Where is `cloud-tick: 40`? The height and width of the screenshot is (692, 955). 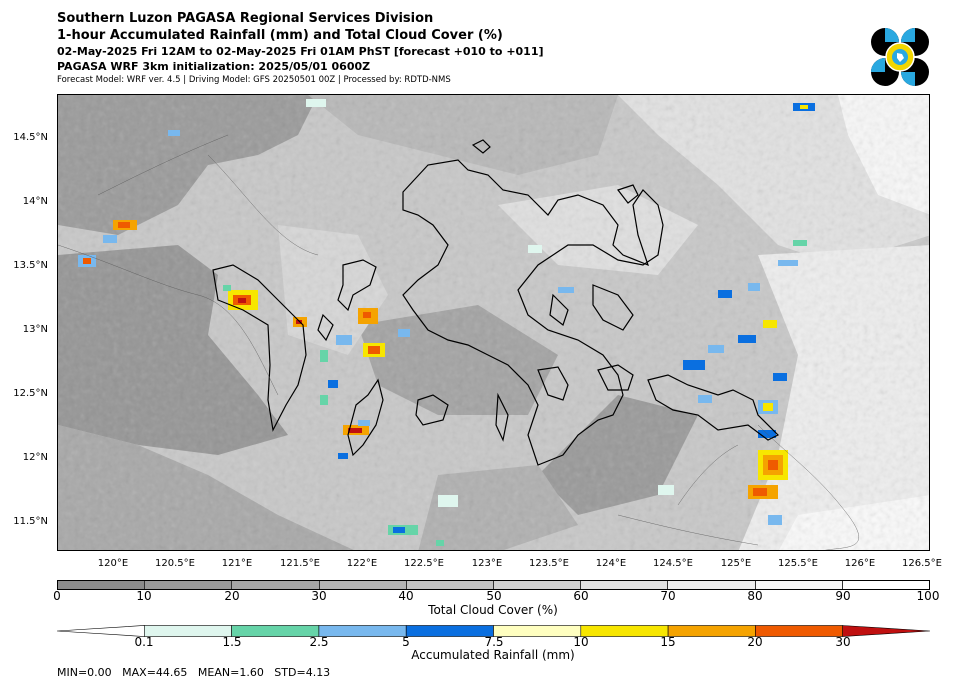 cloud-tick: 40 is located at coordinates (406, 596).